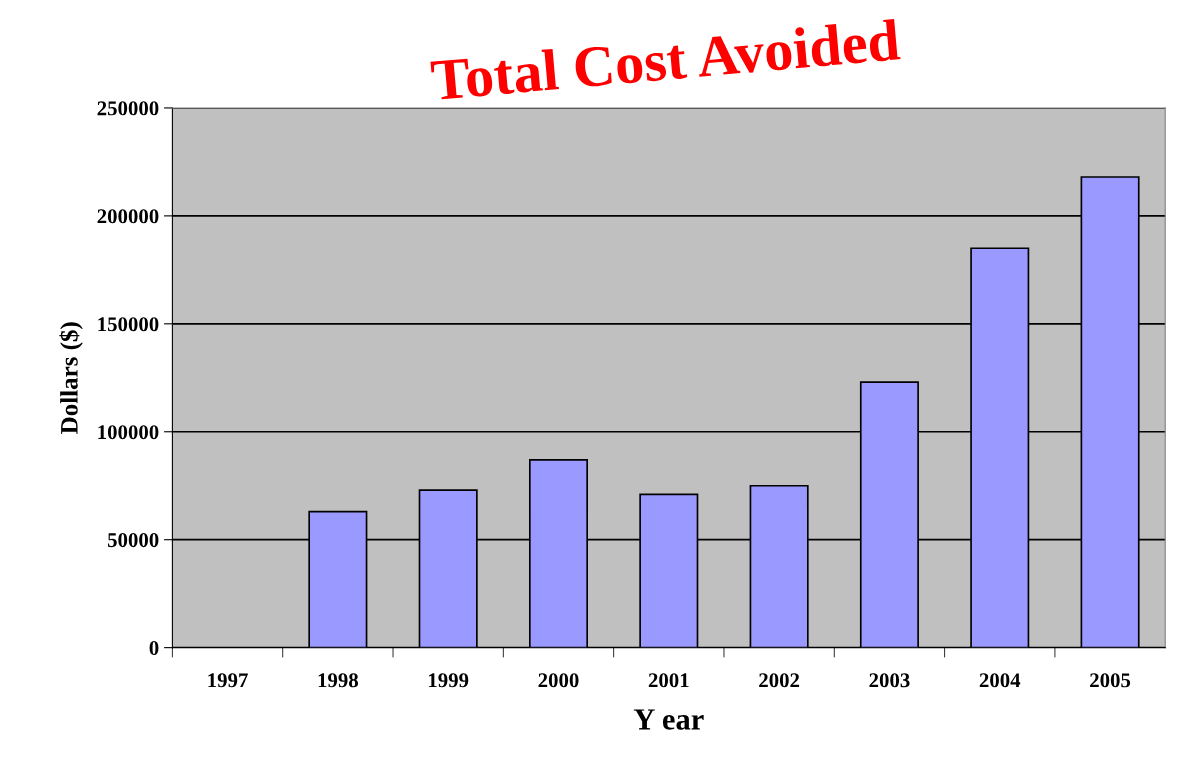 The width and height of the screenshot is (1189, 771). Describe the element at coordinates (338, 680) in the screenshot. I see `x-tick-label: 1998` at that location.